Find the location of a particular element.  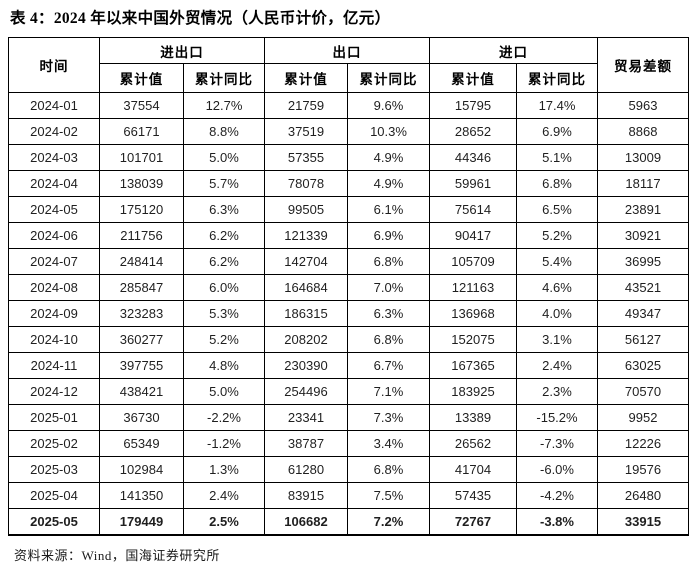

time-cell: 2024-02 is located at coordinates (54, 131).